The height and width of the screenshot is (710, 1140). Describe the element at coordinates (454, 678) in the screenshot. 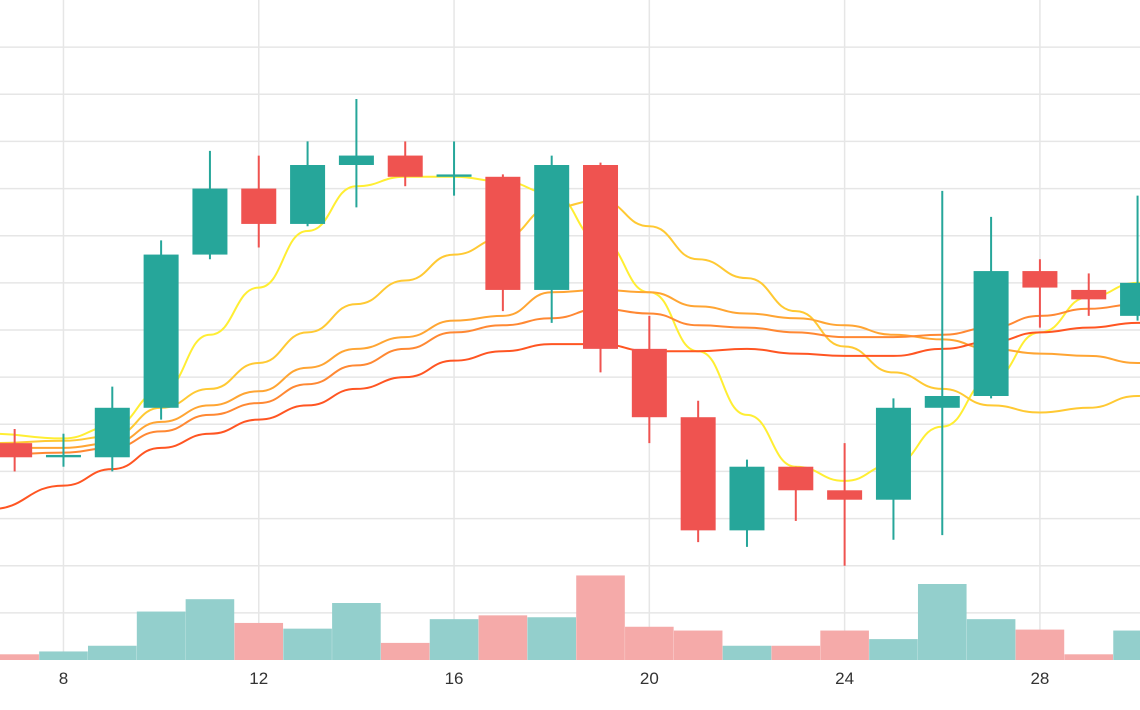

I see `x-tick-label: 16` at that location.